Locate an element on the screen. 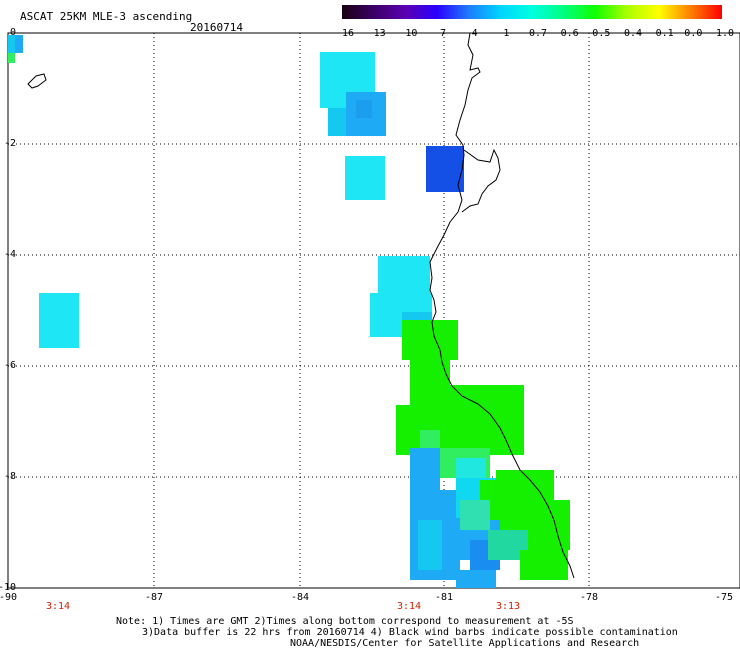  x-tick-label: -75 is located at coordinates (724, 597).